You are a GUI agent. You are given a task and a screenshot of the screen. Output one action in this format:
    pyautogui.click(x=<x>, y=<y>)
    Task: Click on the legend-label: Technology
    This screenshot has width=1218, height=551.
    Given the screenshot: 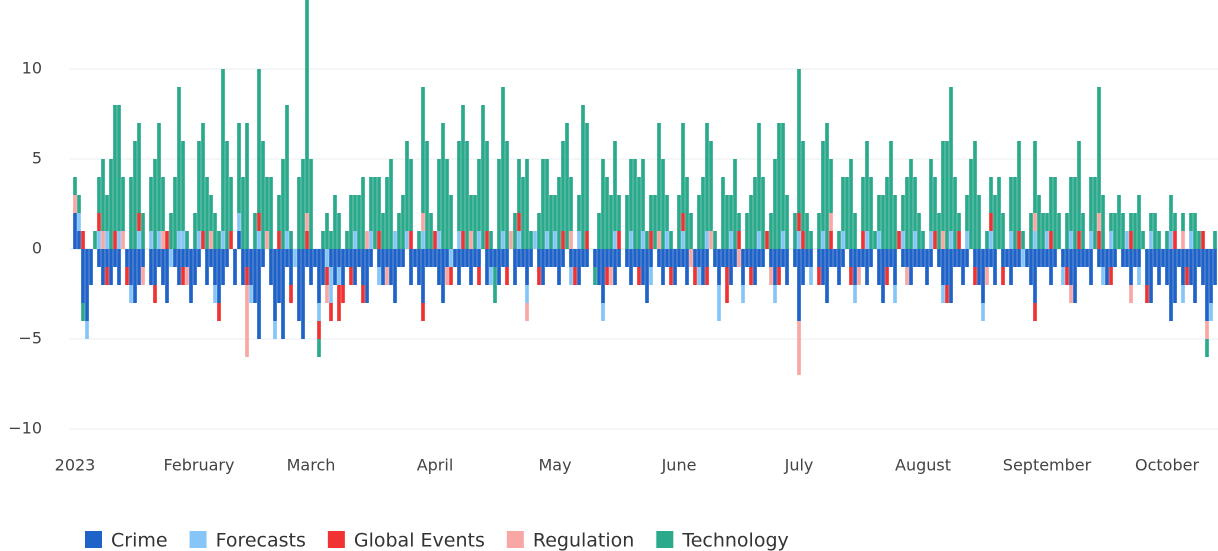 What is the action you would take?
    pyautogui.click(x=734, y=540)
    